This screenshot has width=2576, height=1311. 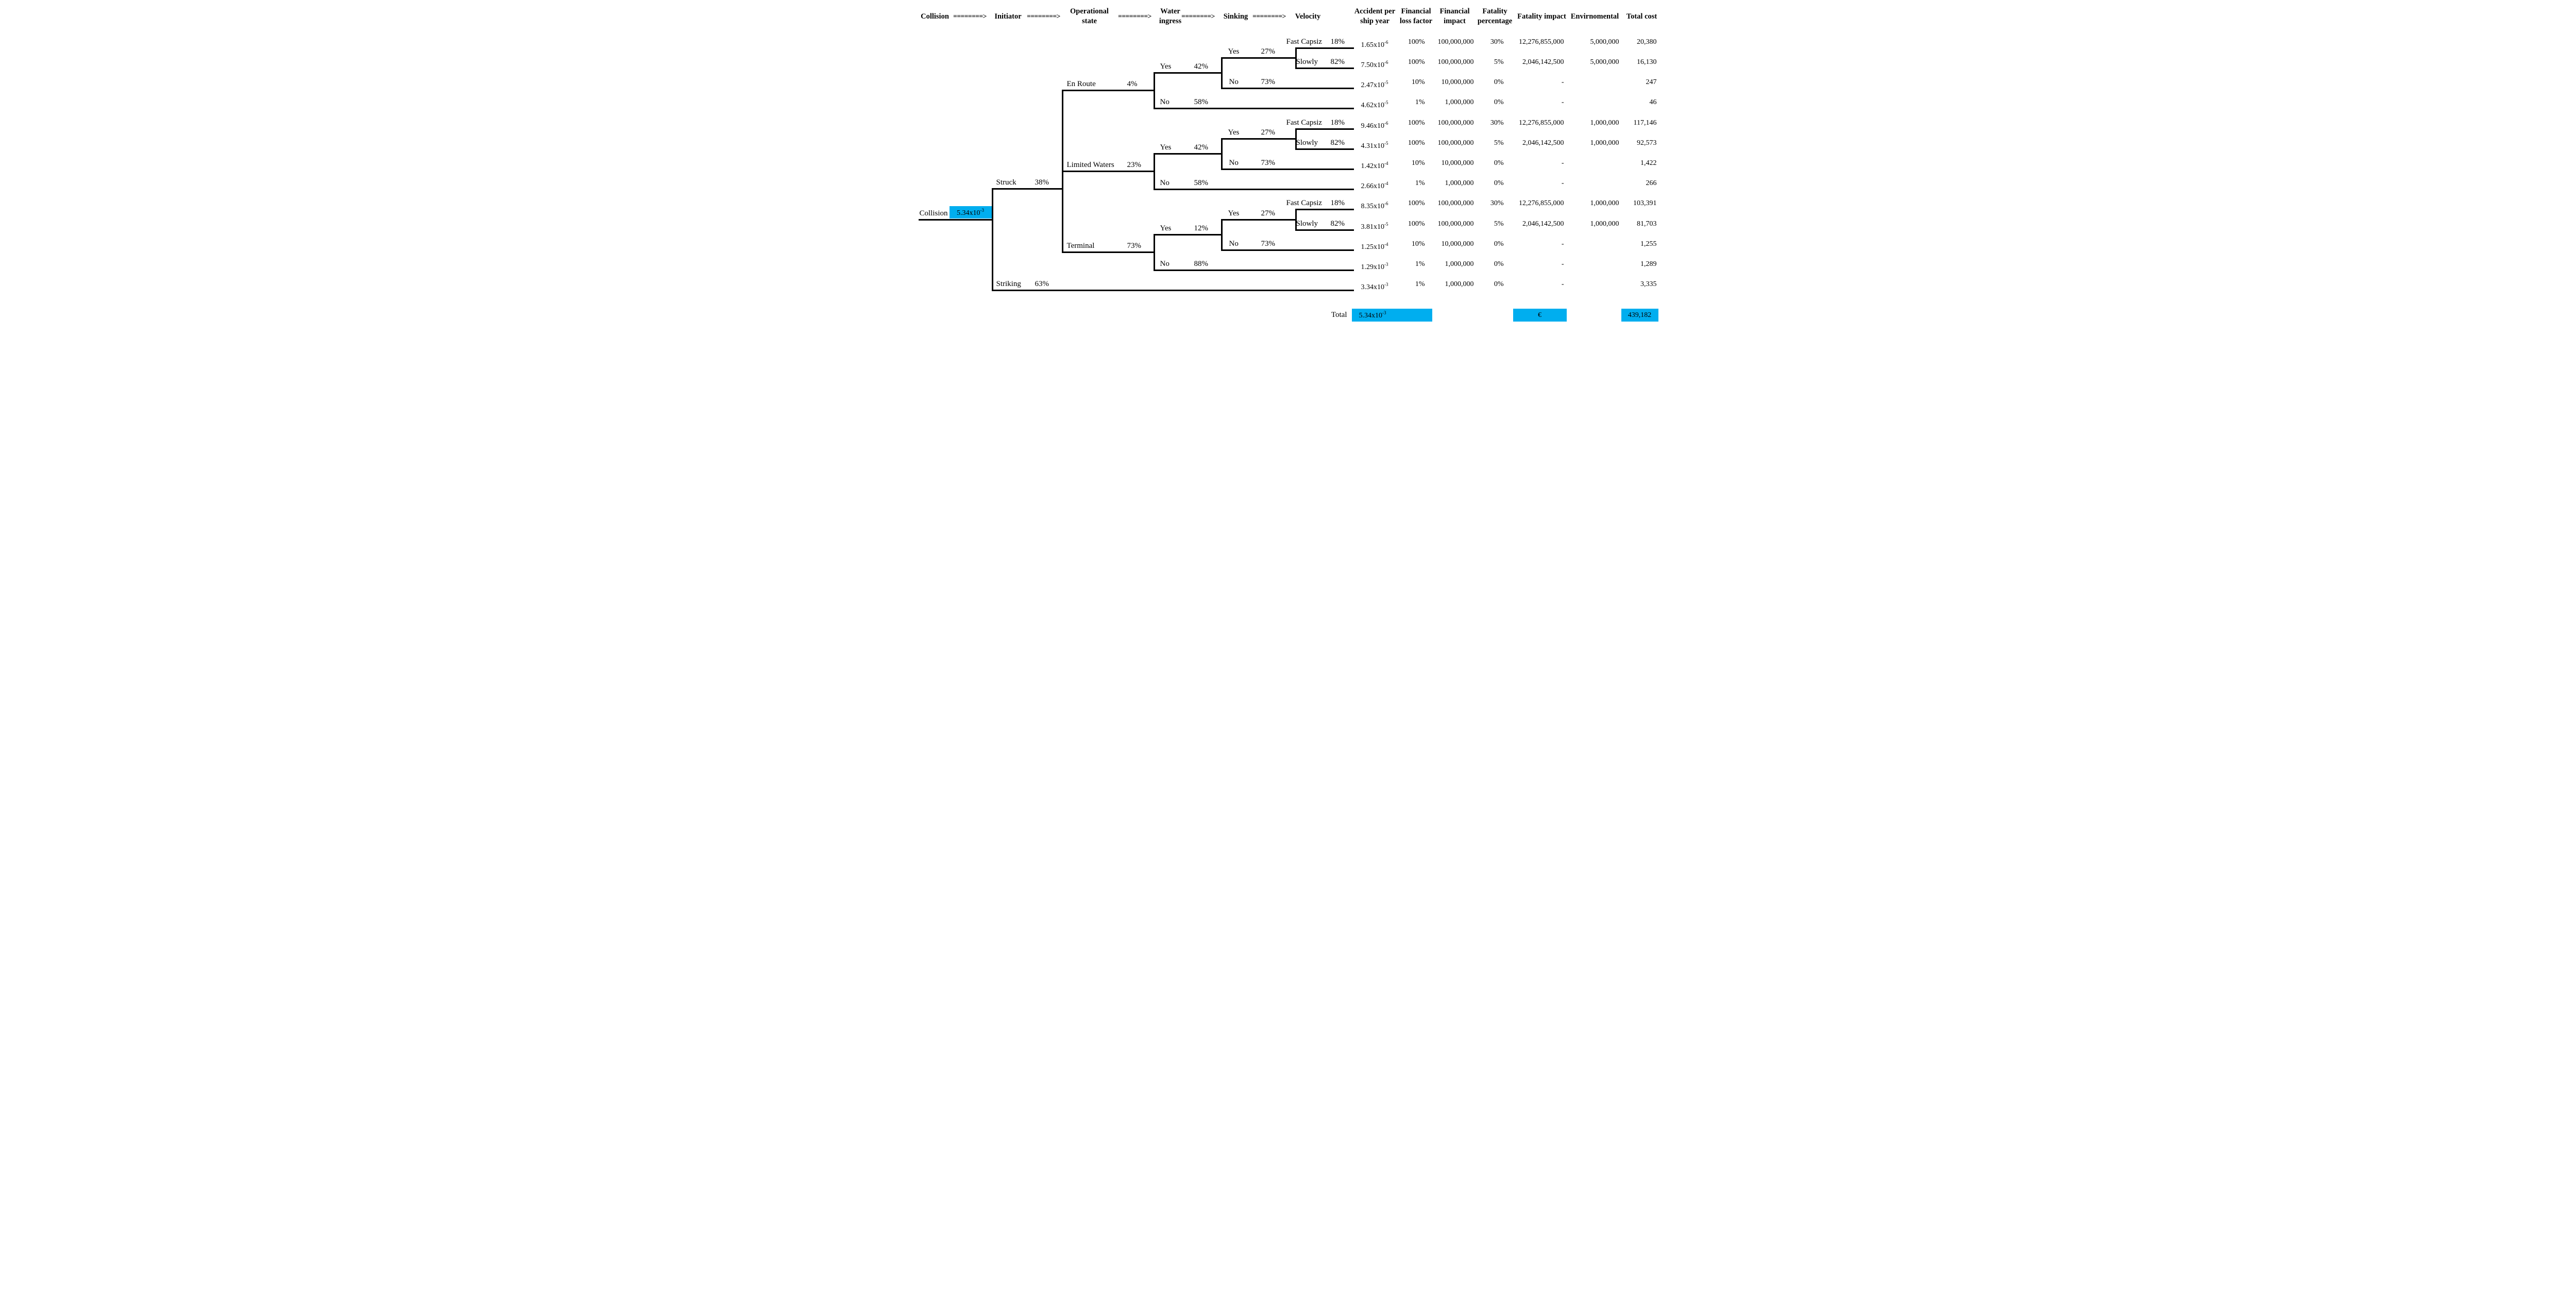 I want to click on column-header-collision: Collision, so click(x=935, y=16).